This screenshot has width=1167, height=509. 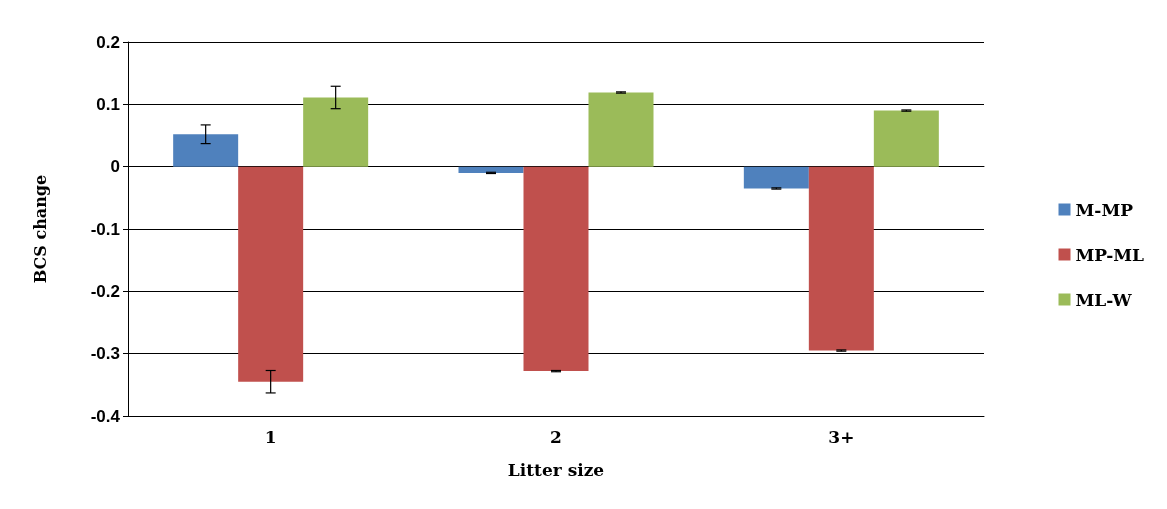 What do you see at coordinates (115, 167) in the screenshot?
I see `y-tick-label: 0` at bounding box center [115, 167].